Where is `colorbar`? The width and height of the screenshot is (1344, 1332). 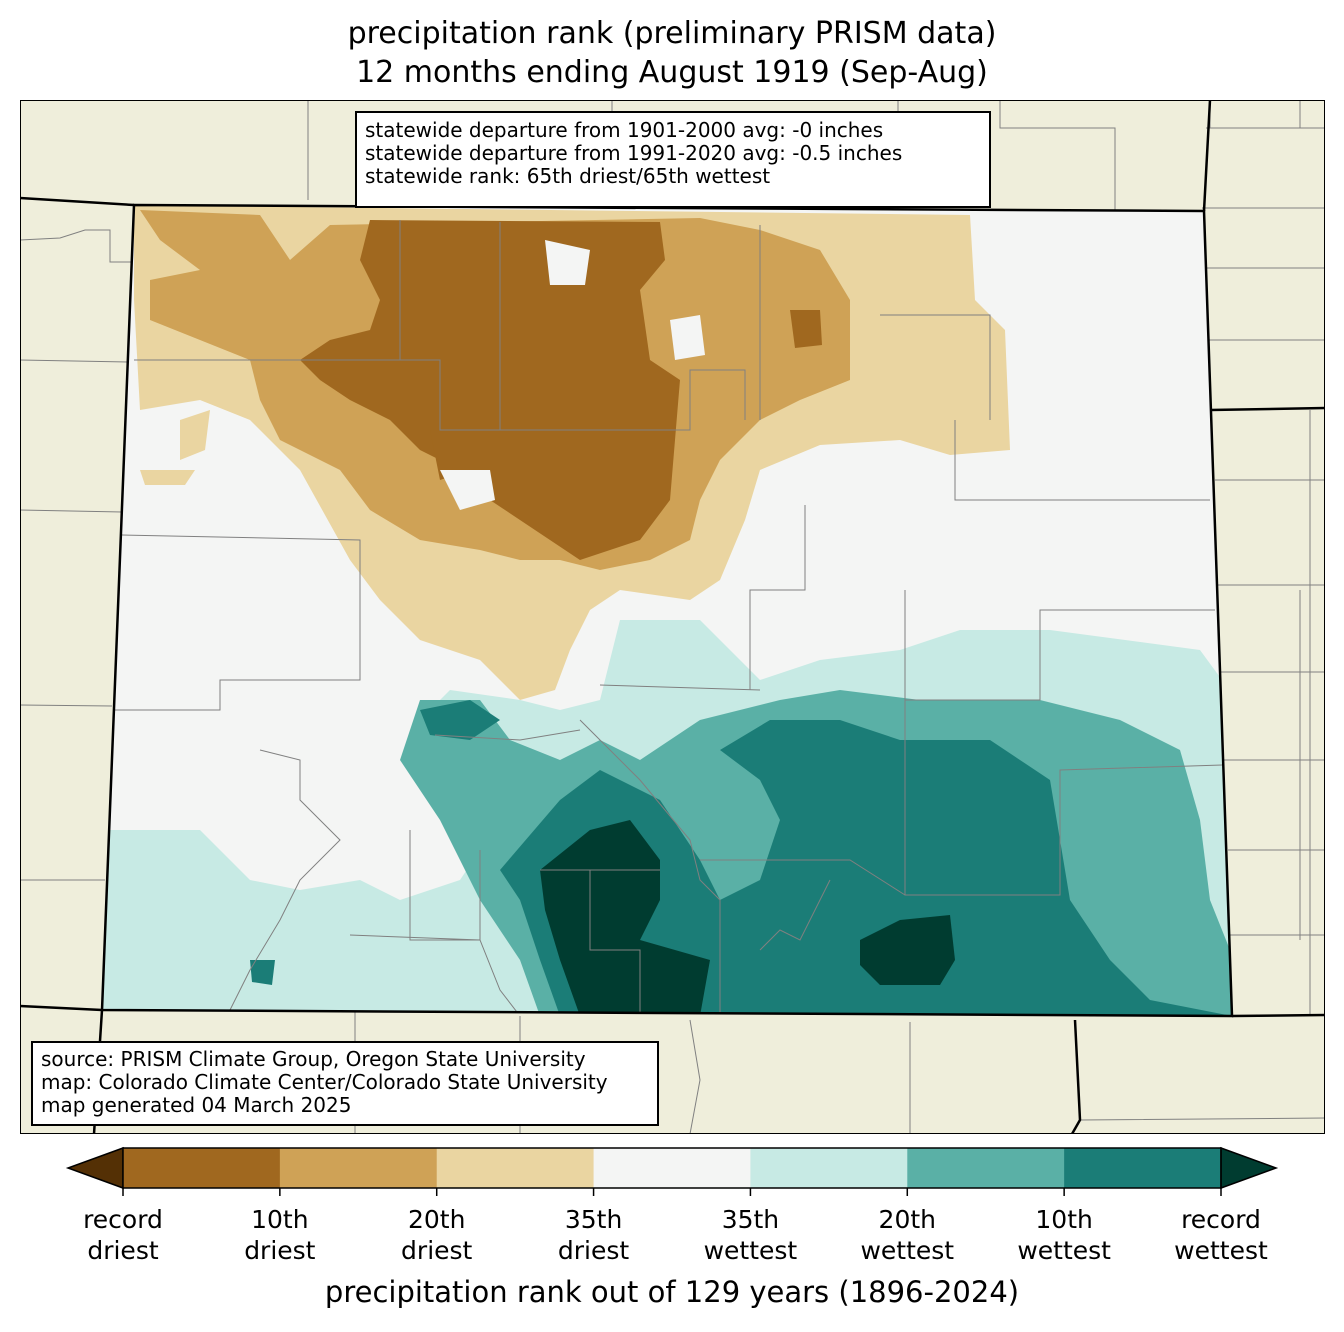 colorbar is located at coordinates (672, 1171).